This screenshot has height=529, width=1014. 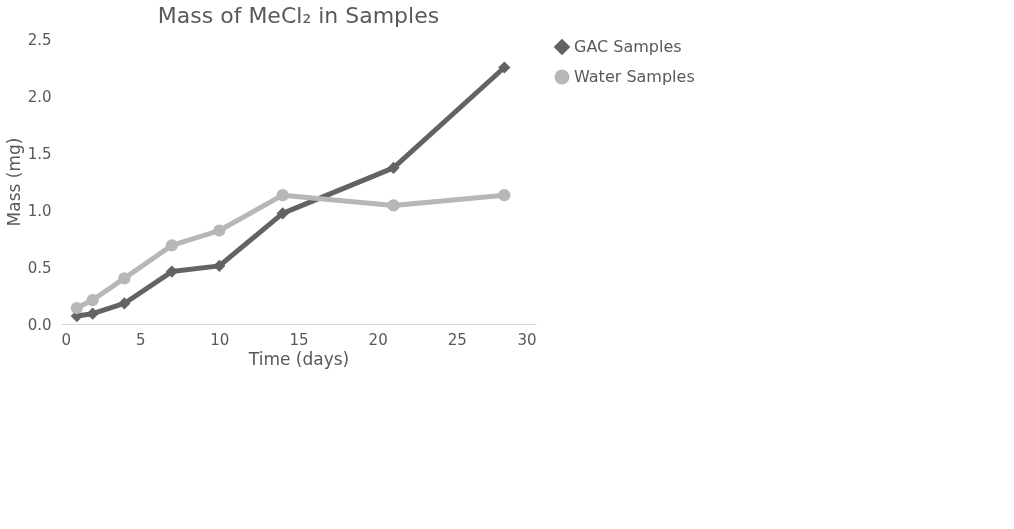 What do you see at coordinates (527, 339) in the screenshot?
I see `x-tick-label: 30` at bounding box center [527, 339].